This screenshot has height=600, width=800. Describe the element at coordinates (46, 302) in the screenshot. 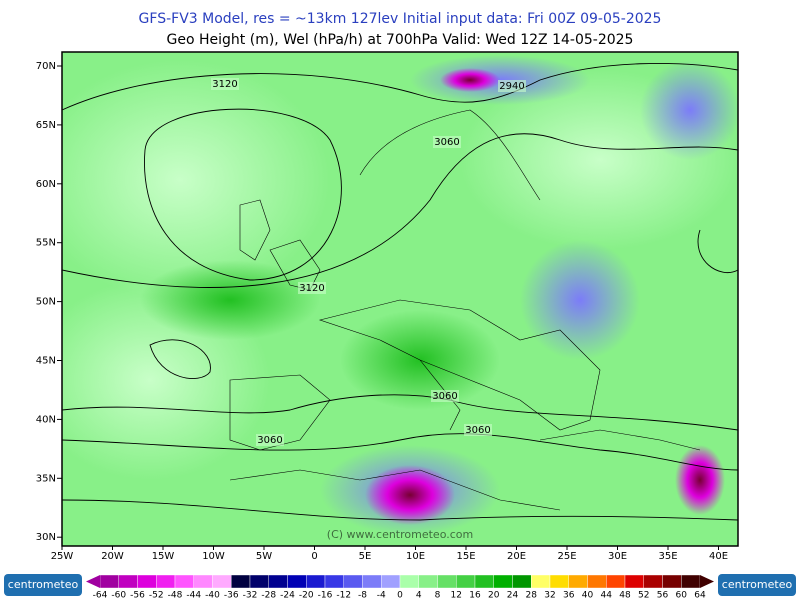

I see `lat-label: 50N` at that location.